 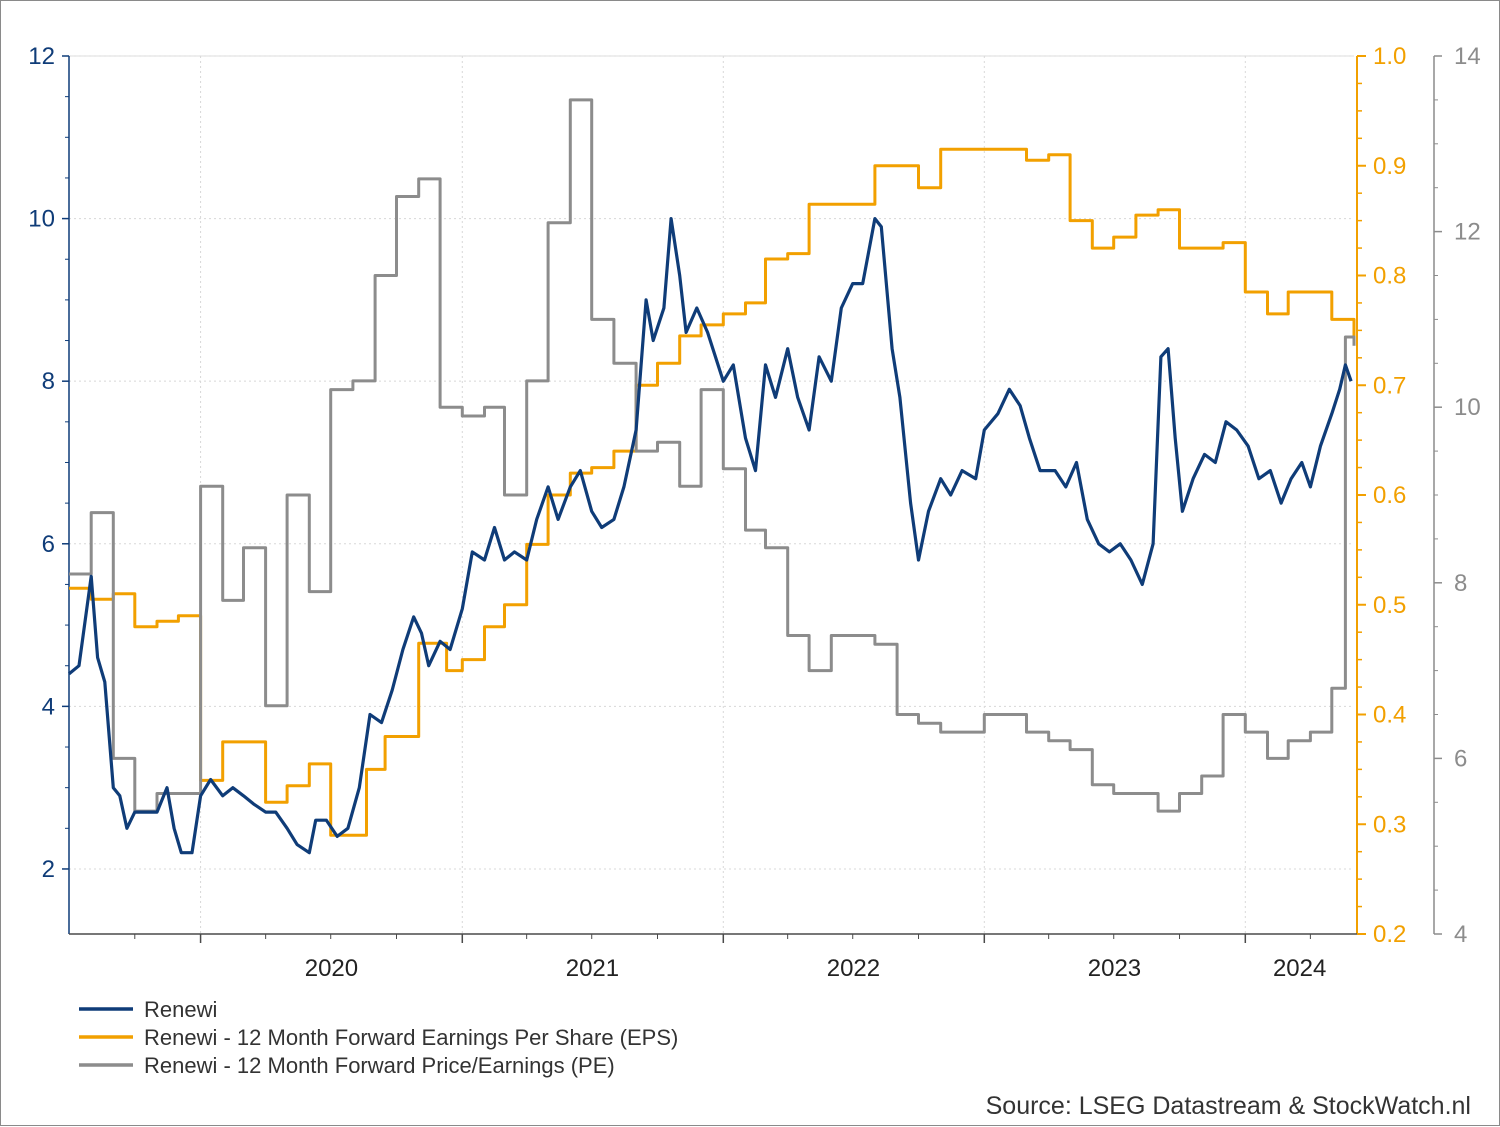 I want to click on pe-axis-tick-label: 14, so click(x=1467, y=56).